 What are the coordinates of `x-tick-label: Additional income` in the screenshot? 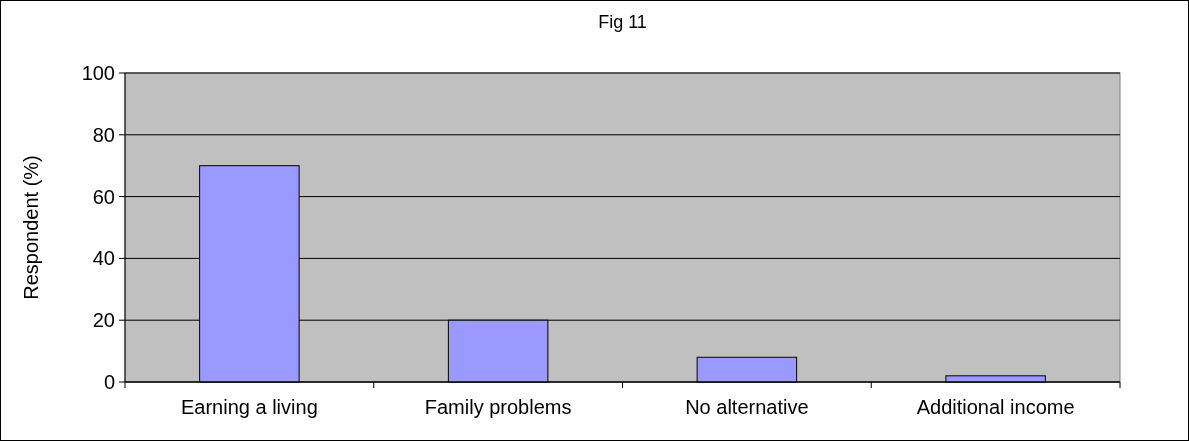 It's located at (995, 407).